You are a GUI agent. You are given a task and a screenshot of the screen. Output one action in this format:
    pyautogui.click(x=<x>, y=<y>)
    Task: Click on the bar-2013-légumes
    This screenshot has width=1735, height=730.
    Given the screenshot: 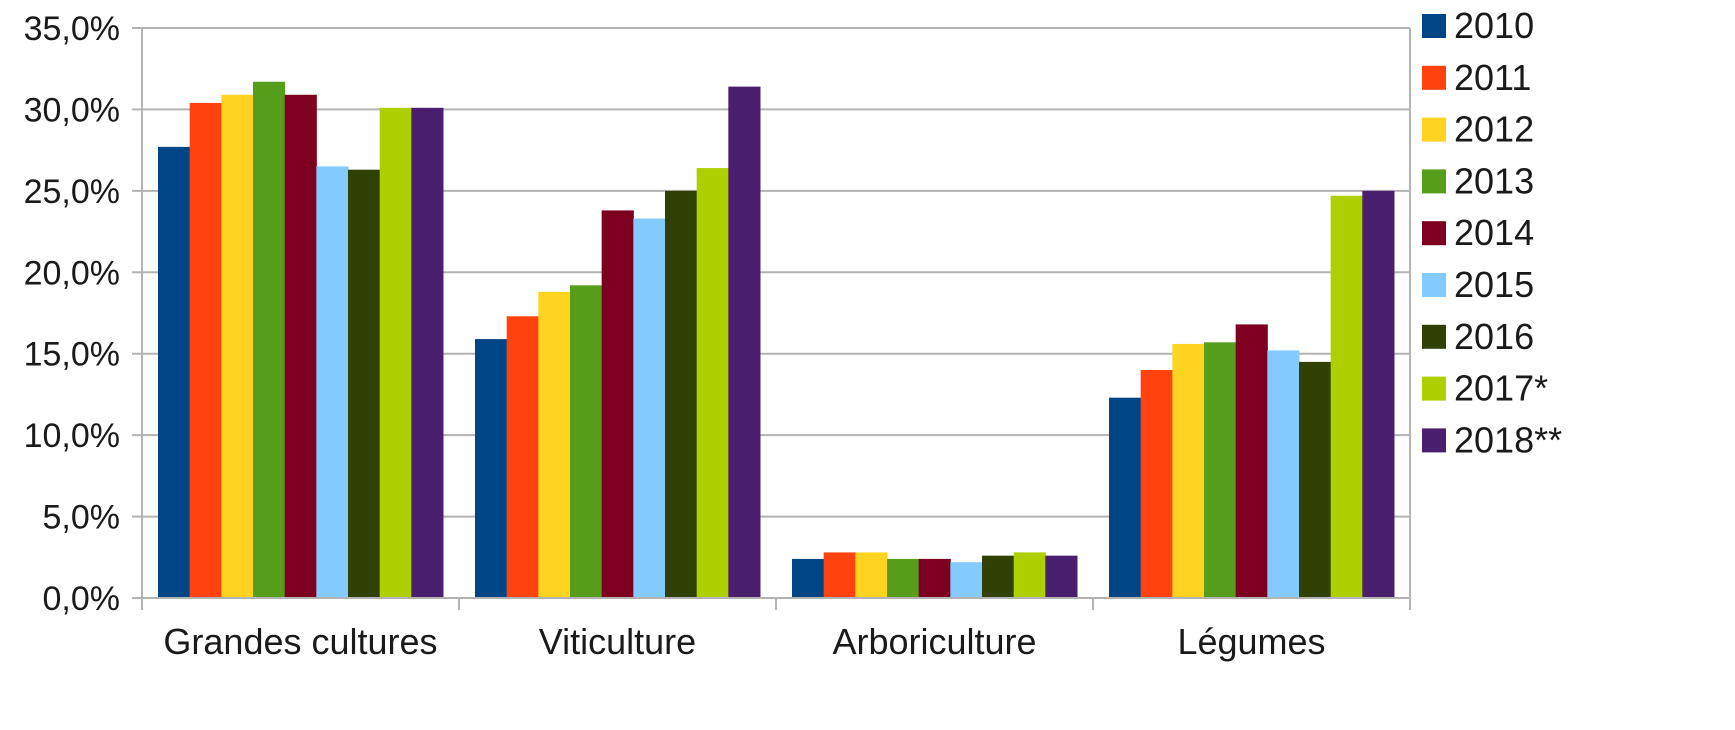 What is the action you would take?
    pyautogui.click(x=1220, y=470)
    